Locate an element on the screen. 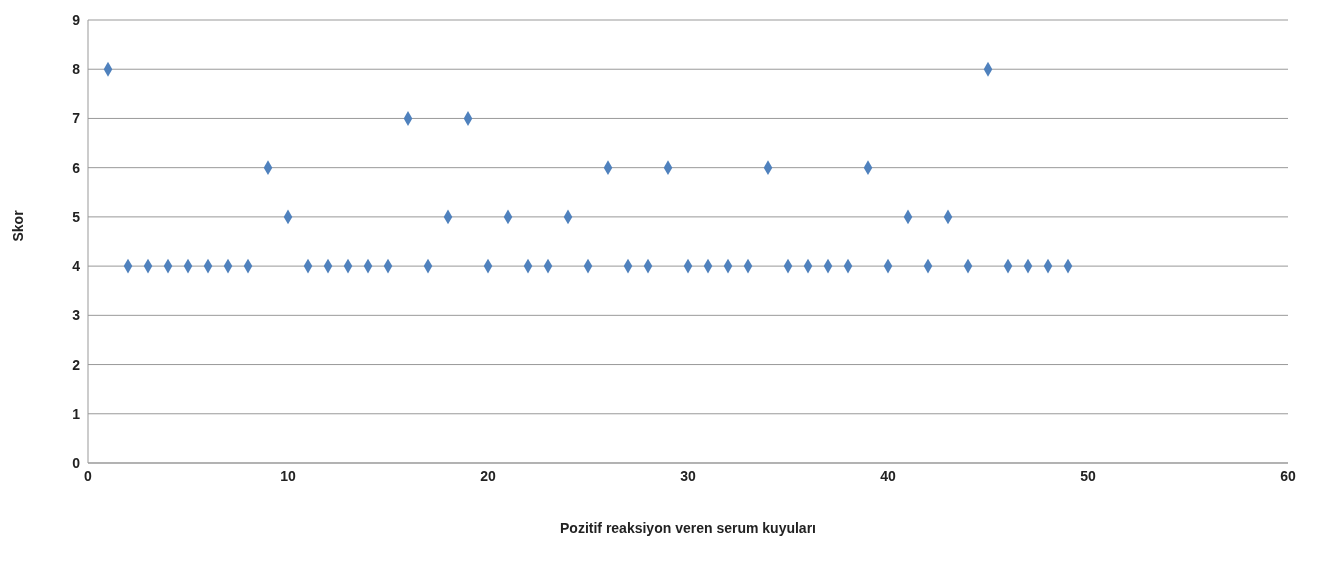 The height and width of the screenshot is (565, 1326). x-tick-label: 40 is located at coordinates (888, 475).